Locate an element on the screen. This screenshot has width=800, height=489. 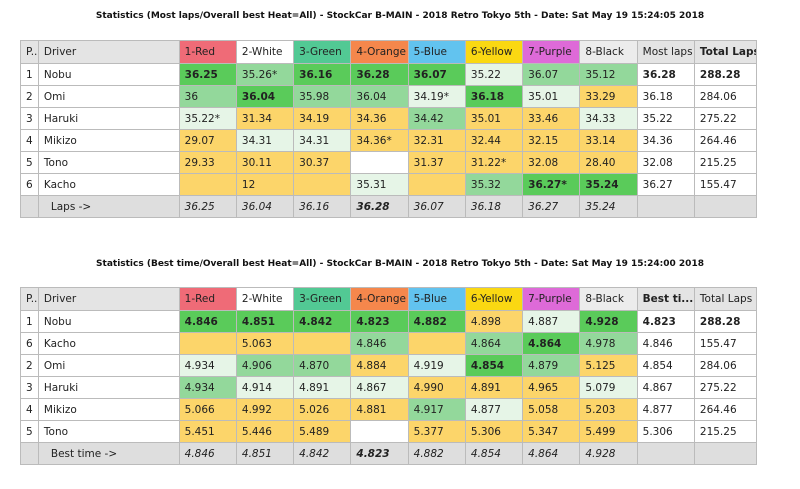
heat-value-cell: 34.33 is located at coordinates (608, 118).